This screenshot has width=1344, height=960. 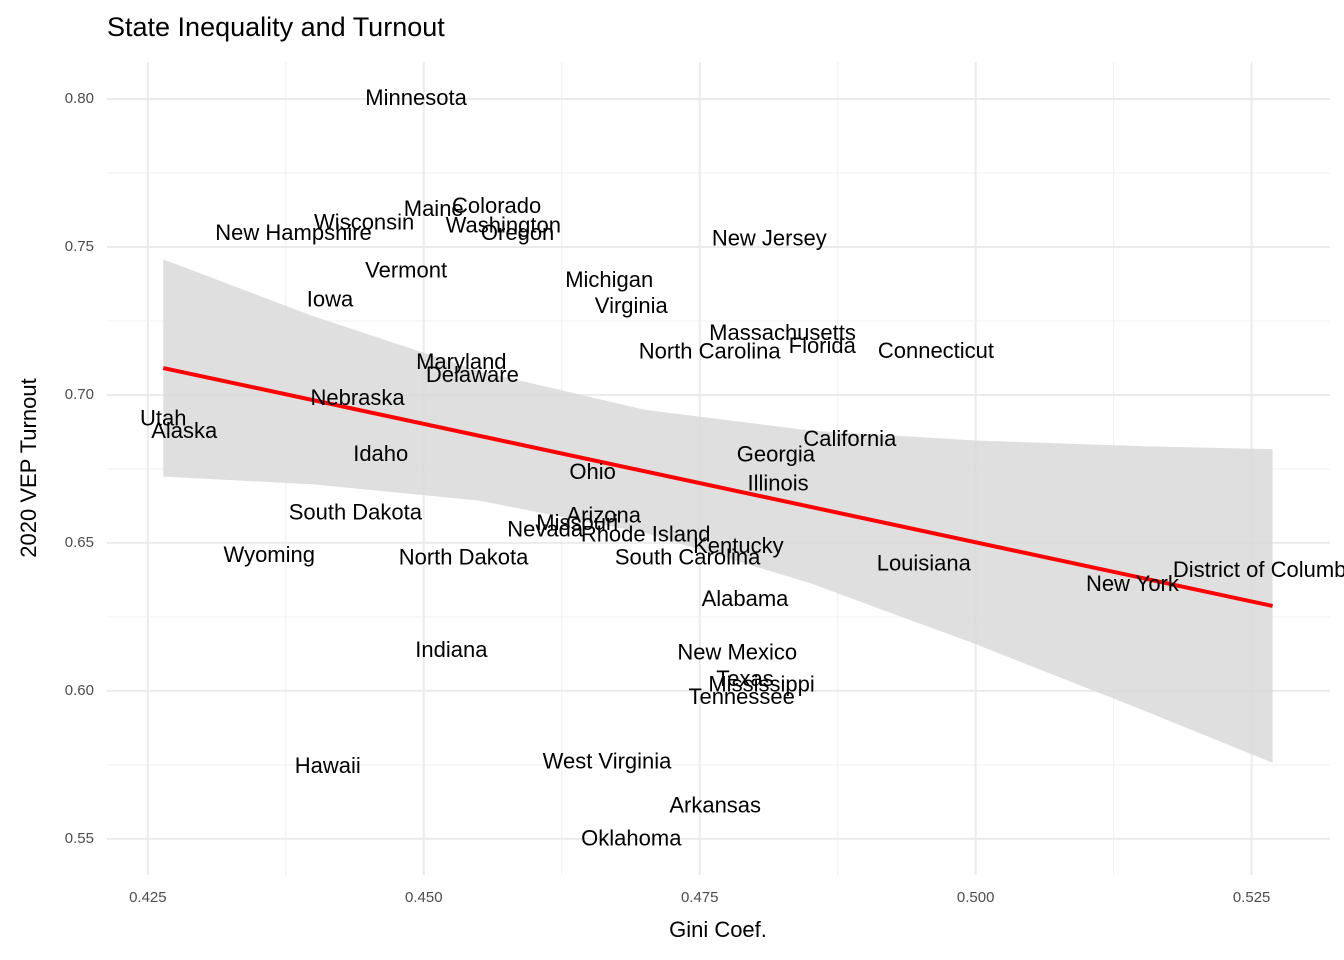 What do you see at coordinates (293, 232) in the screenshot?
I see `state-label: New Hampshire` at bounding box center [293, 232].